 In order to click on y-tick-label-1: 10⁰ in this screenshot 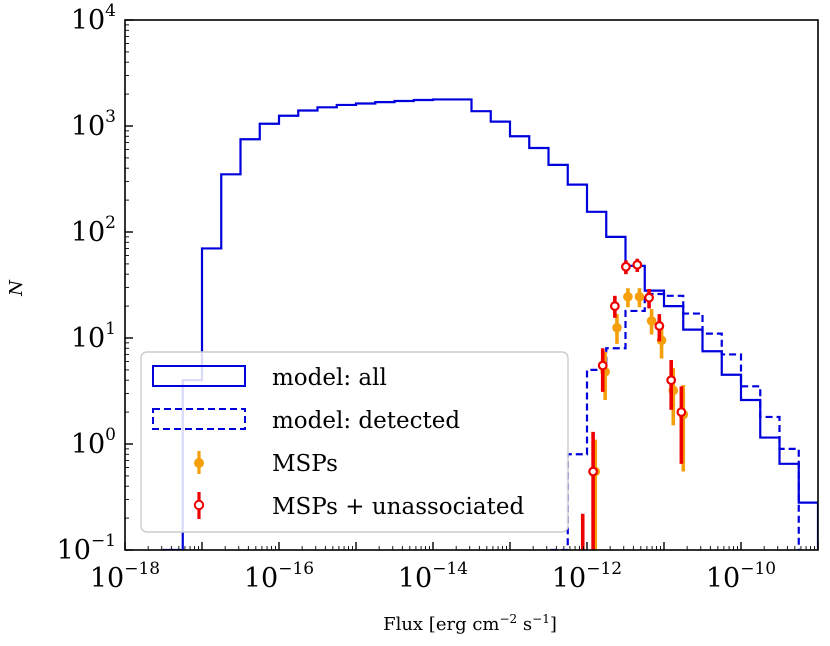, I will do `click(93, 442)`.